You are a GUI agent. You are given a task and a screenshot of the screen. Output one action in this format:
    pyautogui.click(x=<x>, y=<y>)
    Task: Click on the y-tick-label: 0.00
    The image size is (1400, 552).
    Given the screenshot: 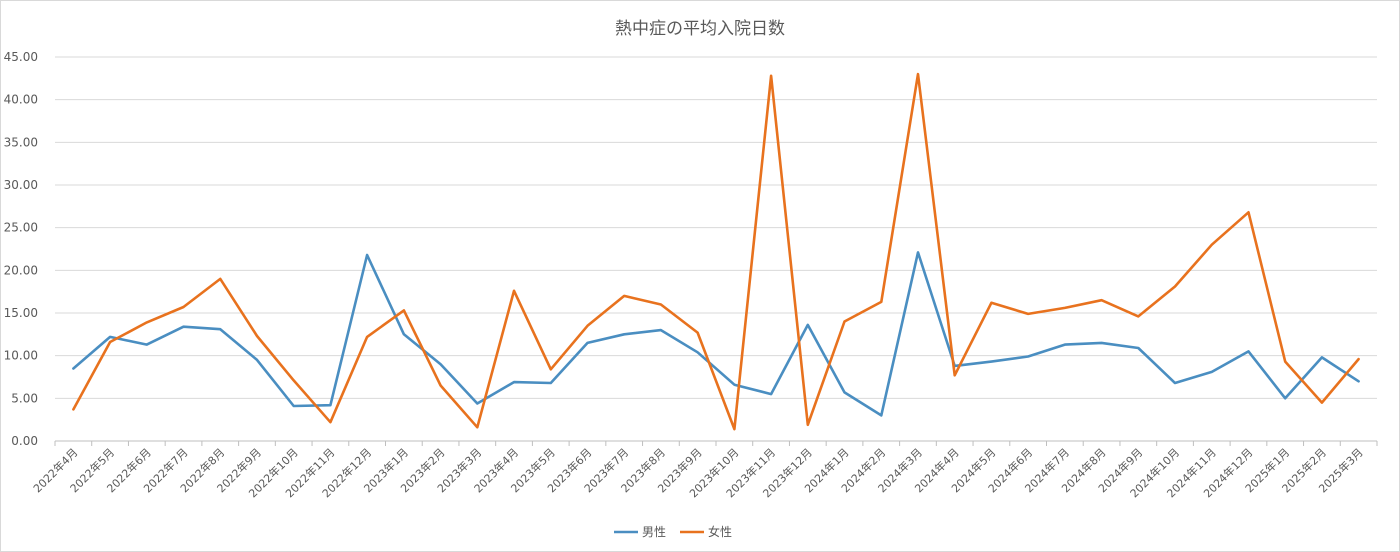 What is the action you would take?
    pyautogui.click(x=24, y=441)
    